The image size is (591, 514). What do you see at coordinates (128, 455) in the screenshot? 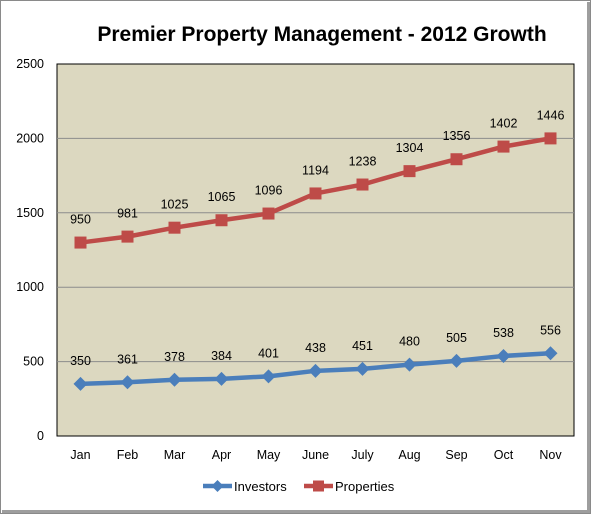
I see `x-tick-label: Feb` at bounding box center [128, 455].